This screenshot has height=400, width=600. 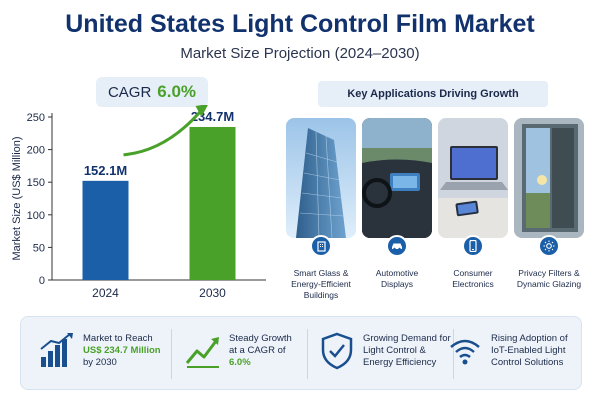 What do you see at coordinates (473, 278) in the screenshot?
I see `app-label-consumer-electronics: Consumer Electronics` at bounding box center [473, 278].